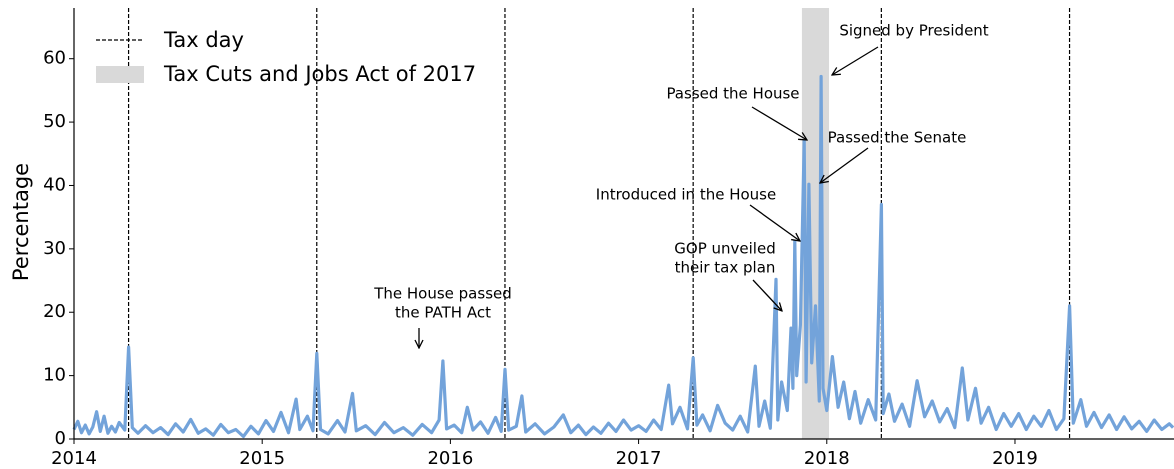 The width and height of the screenshot is (1174, 469). What do you see at coordinates (827, 458) in the screenshot?
I see `x-tick-label: 2018` at bounding box center [827, 458].